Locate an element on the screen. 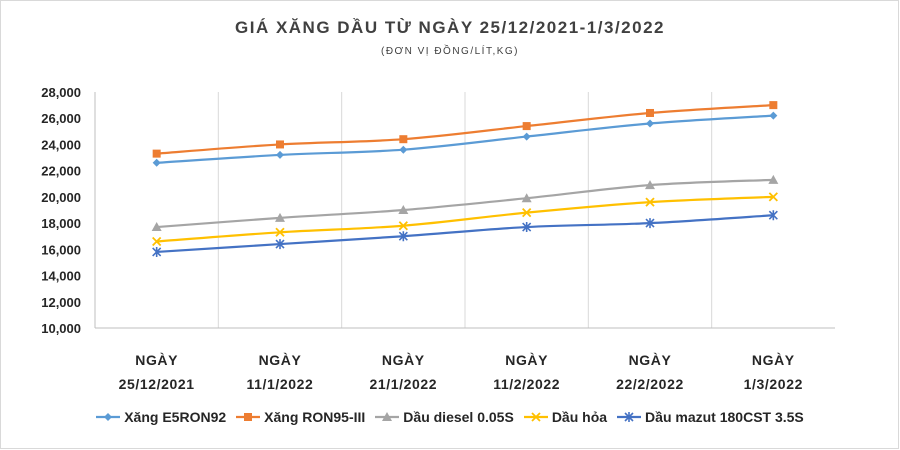 This screenshot has height=450, width=900. y-tick-label: 14,000 is located at coordinates (61, 276).